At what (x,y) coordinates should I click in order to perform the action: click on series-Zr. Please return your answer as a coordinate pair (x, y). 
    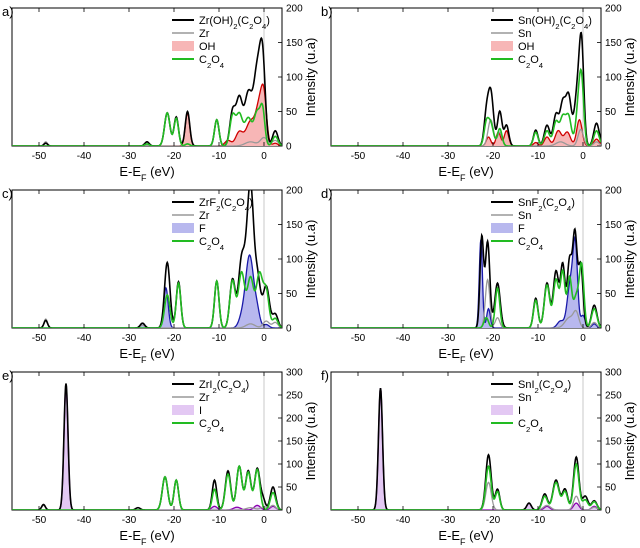
    Looking at the image, I should click on (147, 507).